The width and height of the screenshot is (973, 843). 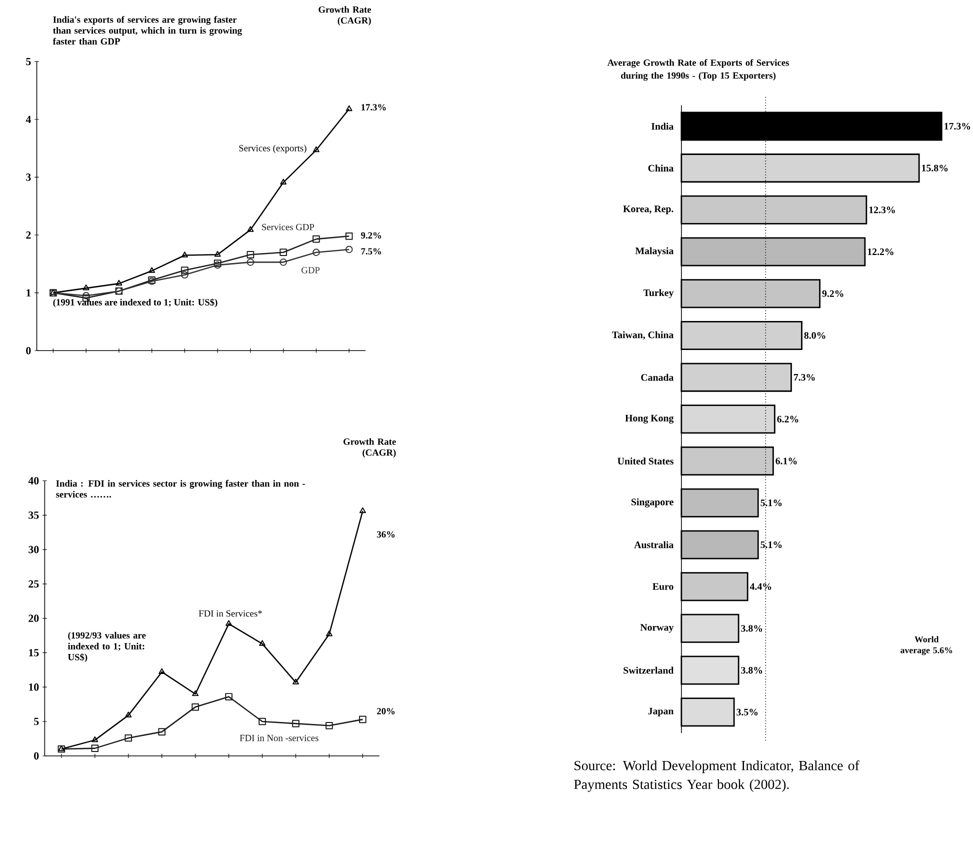 I want to click on series-label: Services (exports), so click(x=272, y=149).